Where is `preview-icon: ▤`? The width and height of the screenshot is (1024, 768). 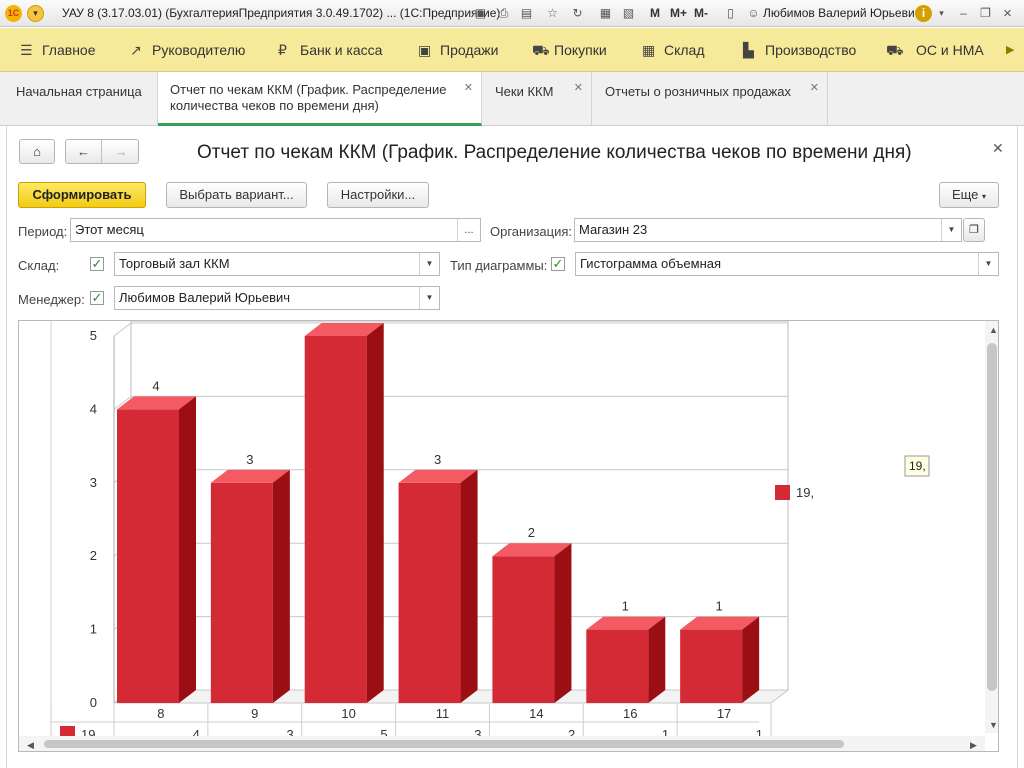
preview-icon: ▤ is located at coordinates (526, 13).